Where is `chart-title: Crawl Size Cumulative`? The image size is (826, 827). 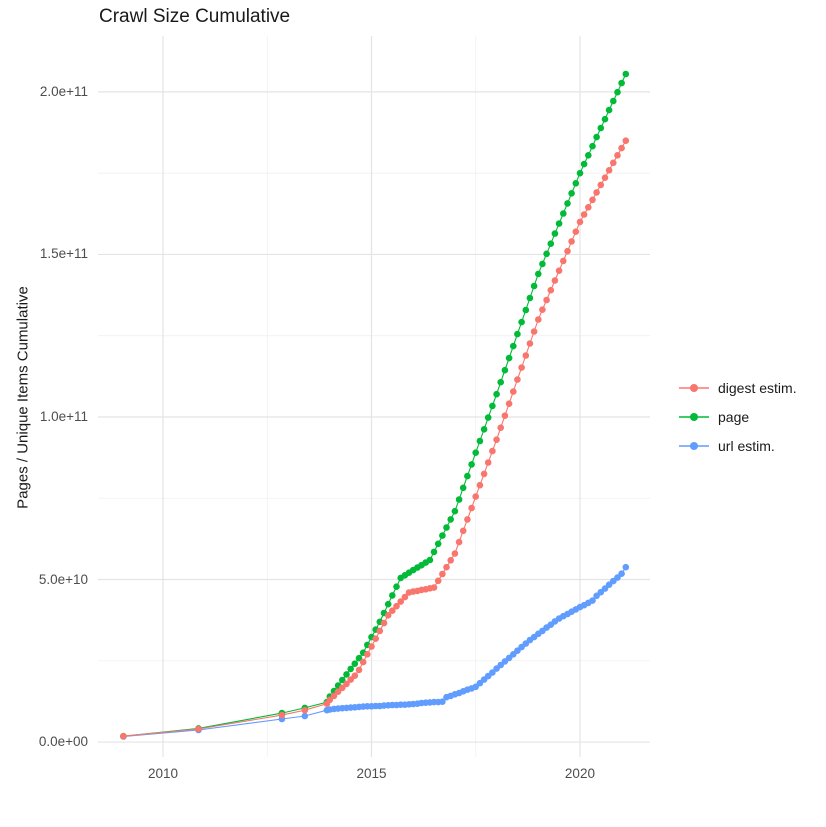
chart-title: Crawl Size Cumulative is located at coordinates (195, 16).